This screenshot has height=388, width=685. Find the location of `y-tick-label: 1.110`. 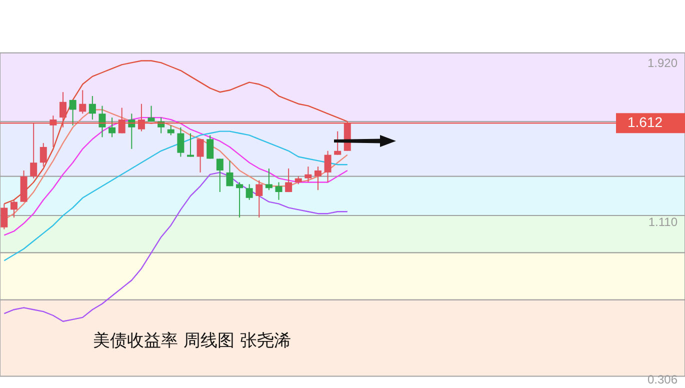

y-tick-label: 1.110 is located at coordinates (663, 221).